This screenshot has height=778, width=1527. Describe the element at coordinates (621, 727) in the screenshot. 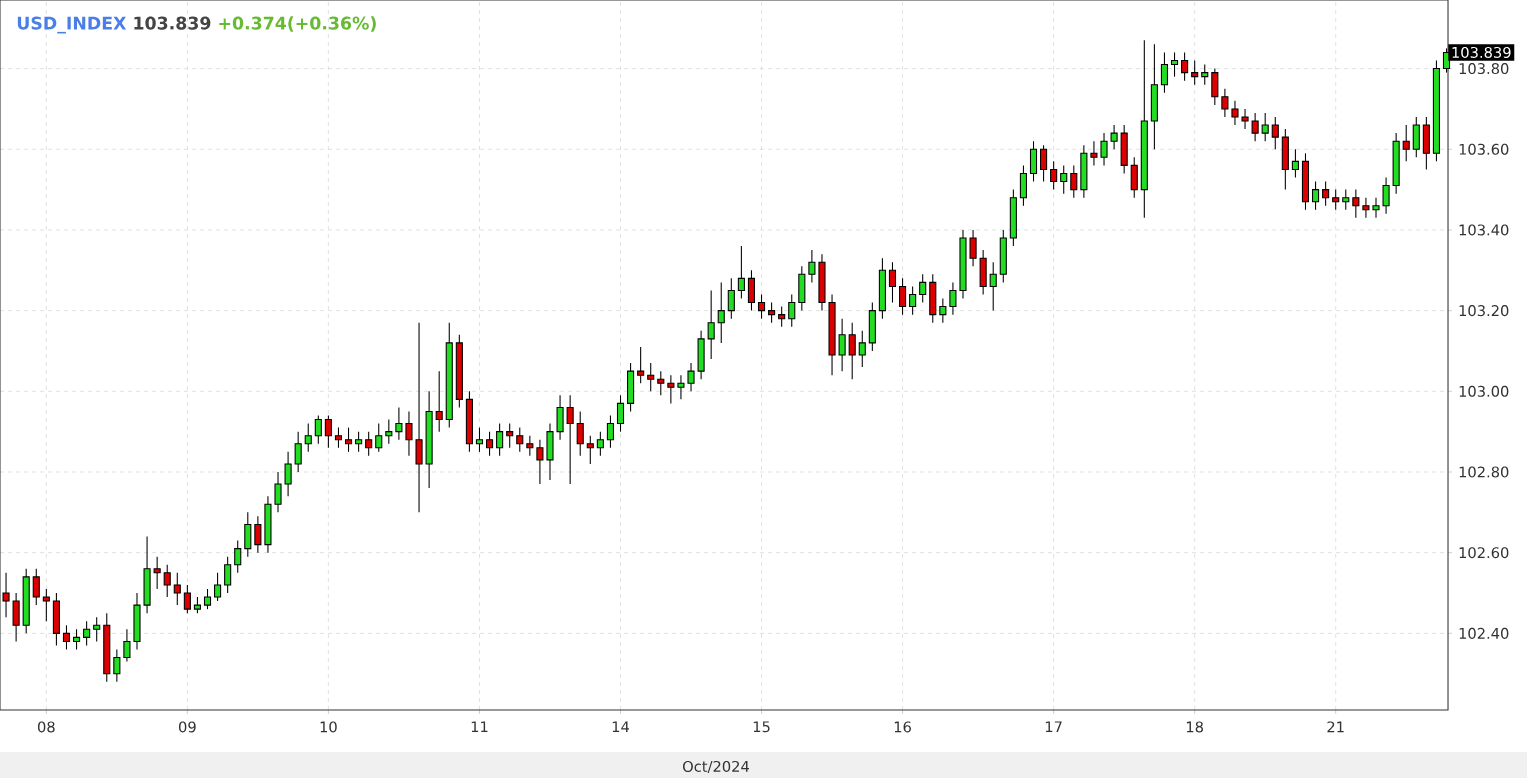

I see `x-tick-label: 14` at that location.